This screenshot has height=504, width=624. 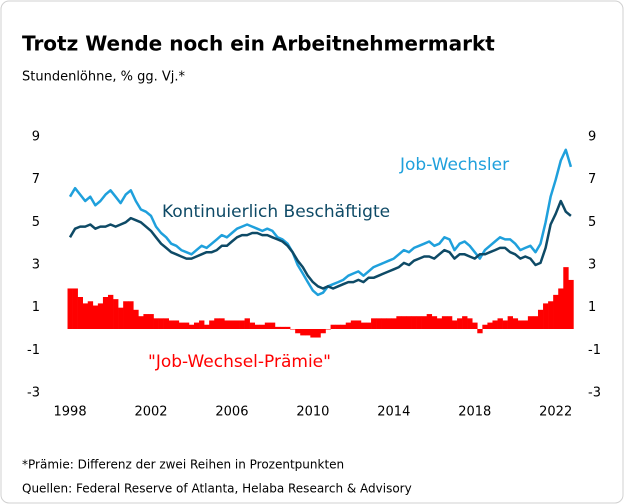 What do you see at coordinates (36, 265) in the screenshot?
I see `y-tick-label: 3` at bounding box center [36, 265].